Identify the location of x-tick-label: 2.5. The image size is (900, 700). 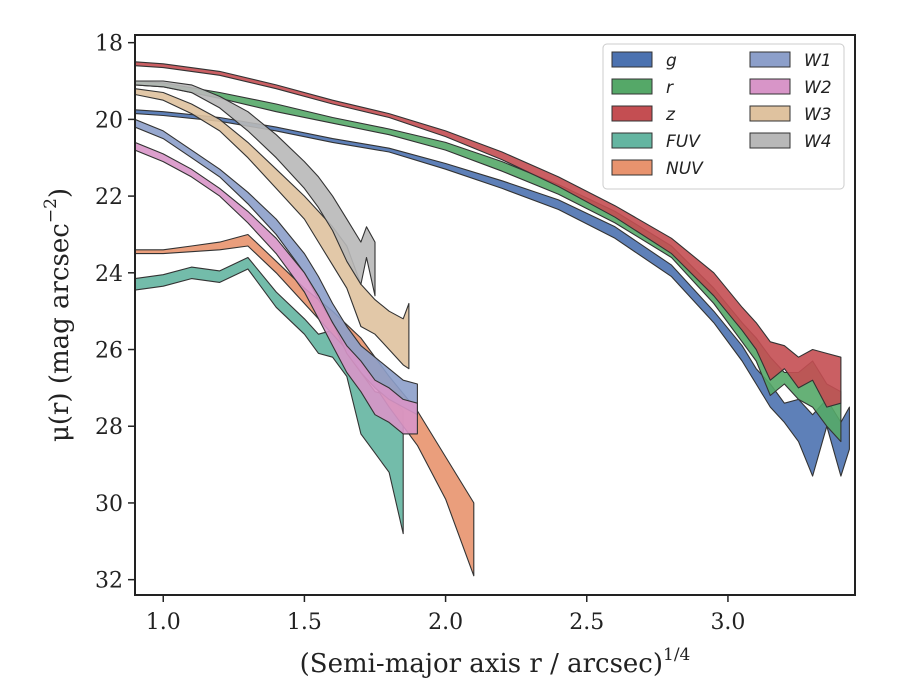
(586, 622).